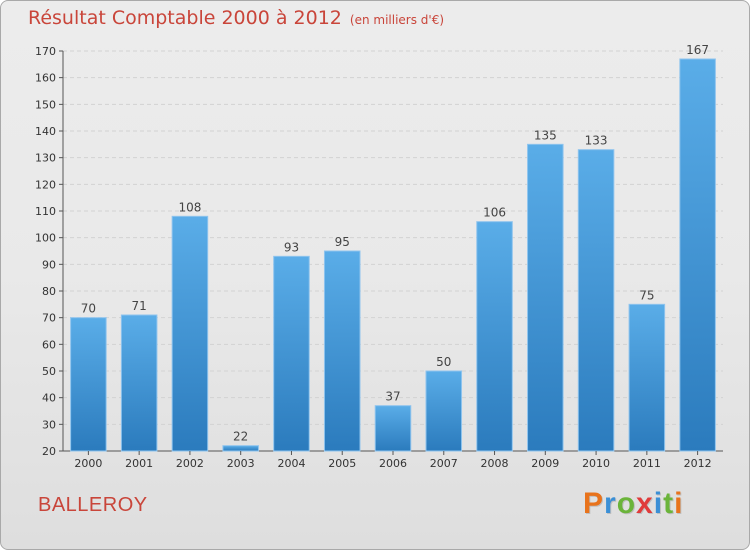 Image resolution: width=750 pixels, height=550 pixels. What do you see at coordinates (697, 255) in the screenshot?
I see `bar-2012` at bounding box center [697, 255].